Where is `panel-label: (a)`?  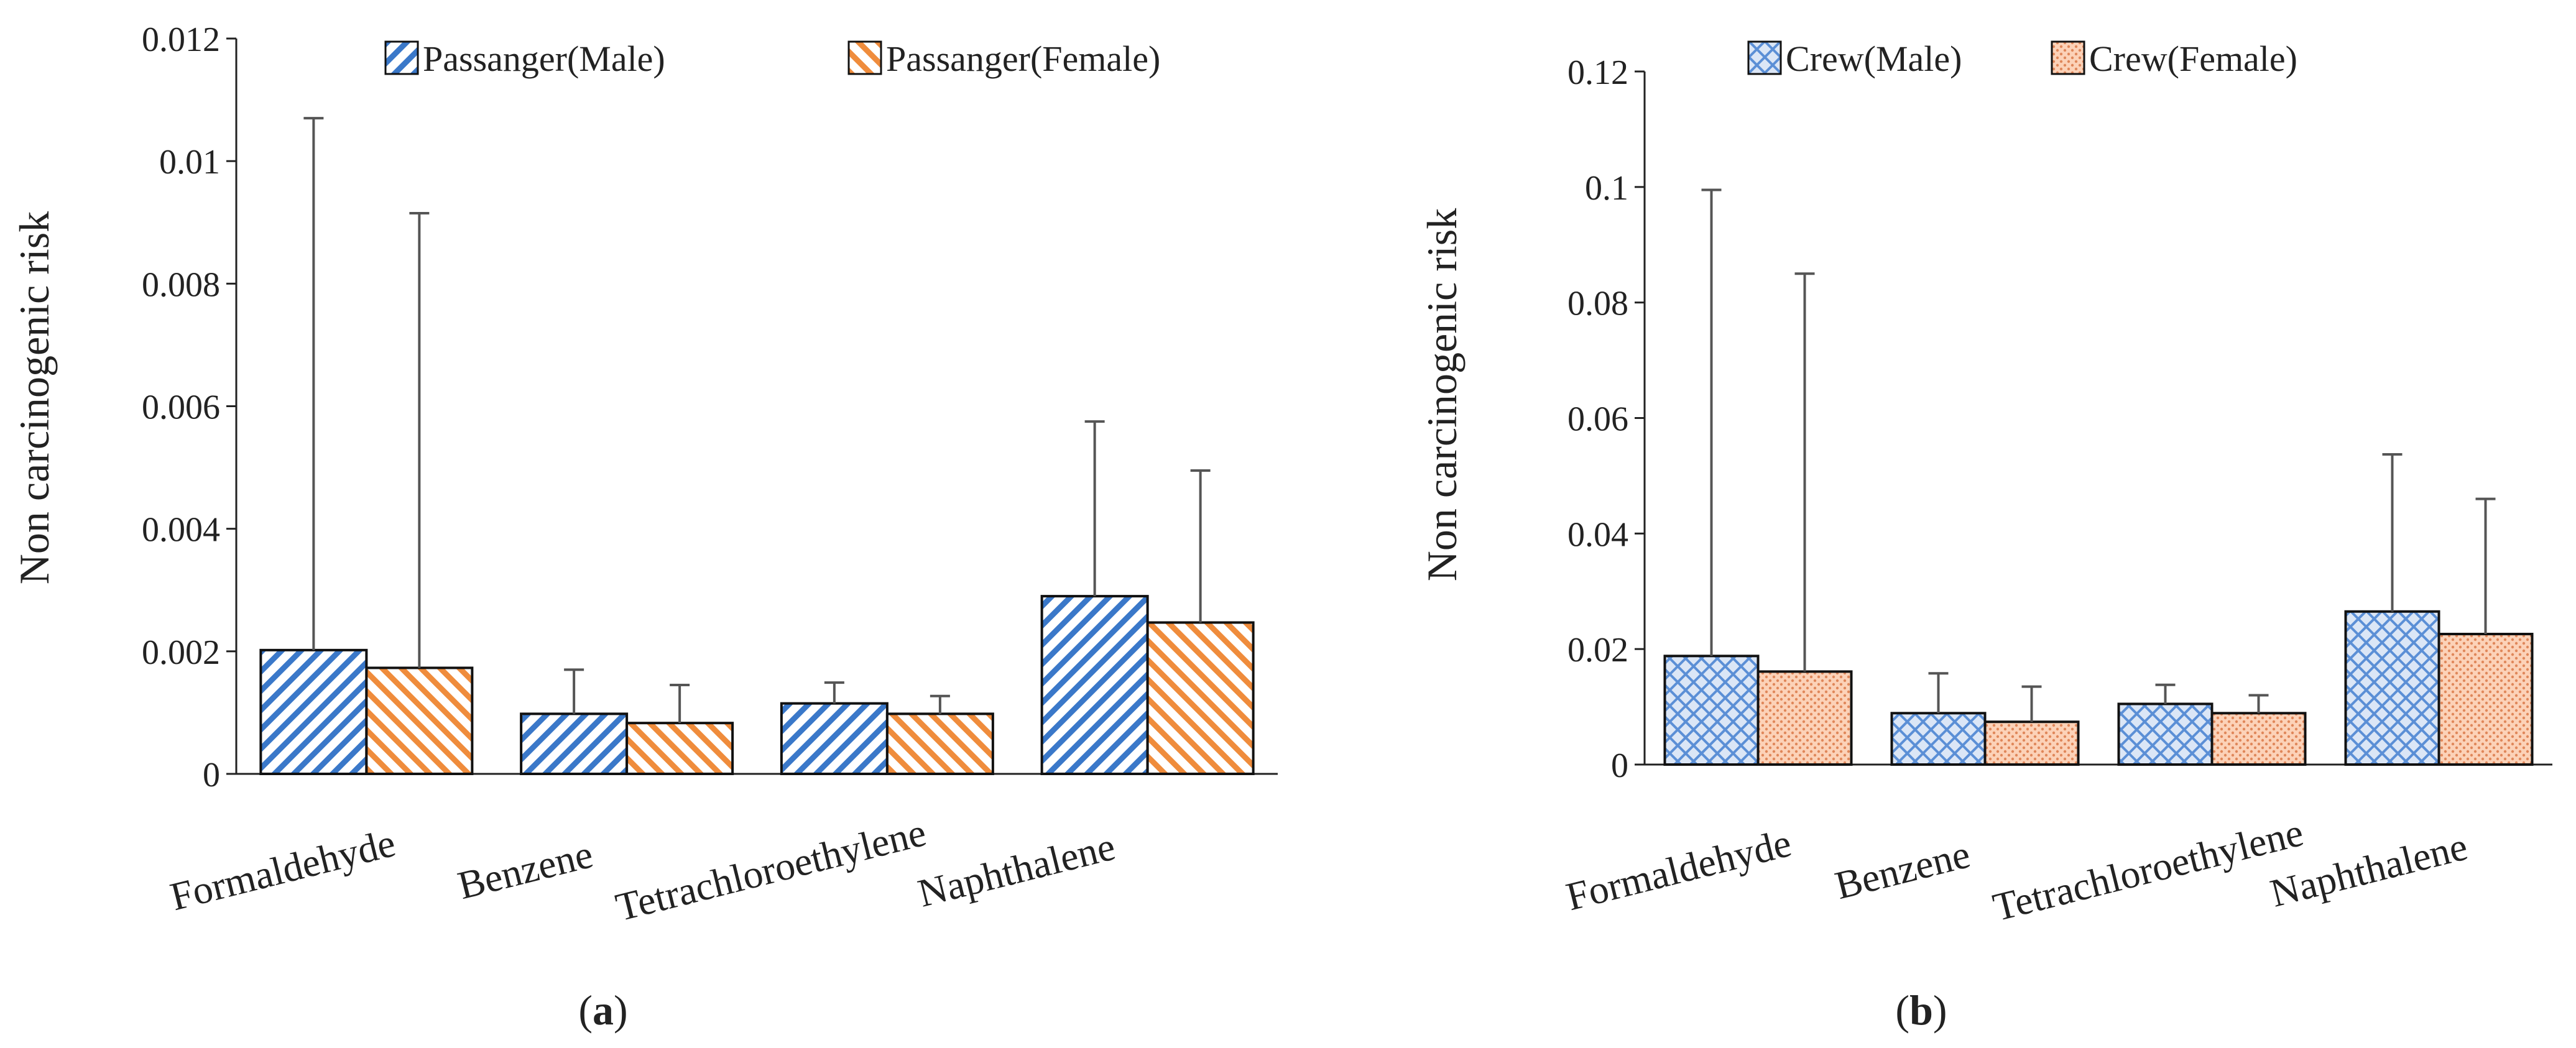
panel-label: (a) is located at coordinates (602, 1010).